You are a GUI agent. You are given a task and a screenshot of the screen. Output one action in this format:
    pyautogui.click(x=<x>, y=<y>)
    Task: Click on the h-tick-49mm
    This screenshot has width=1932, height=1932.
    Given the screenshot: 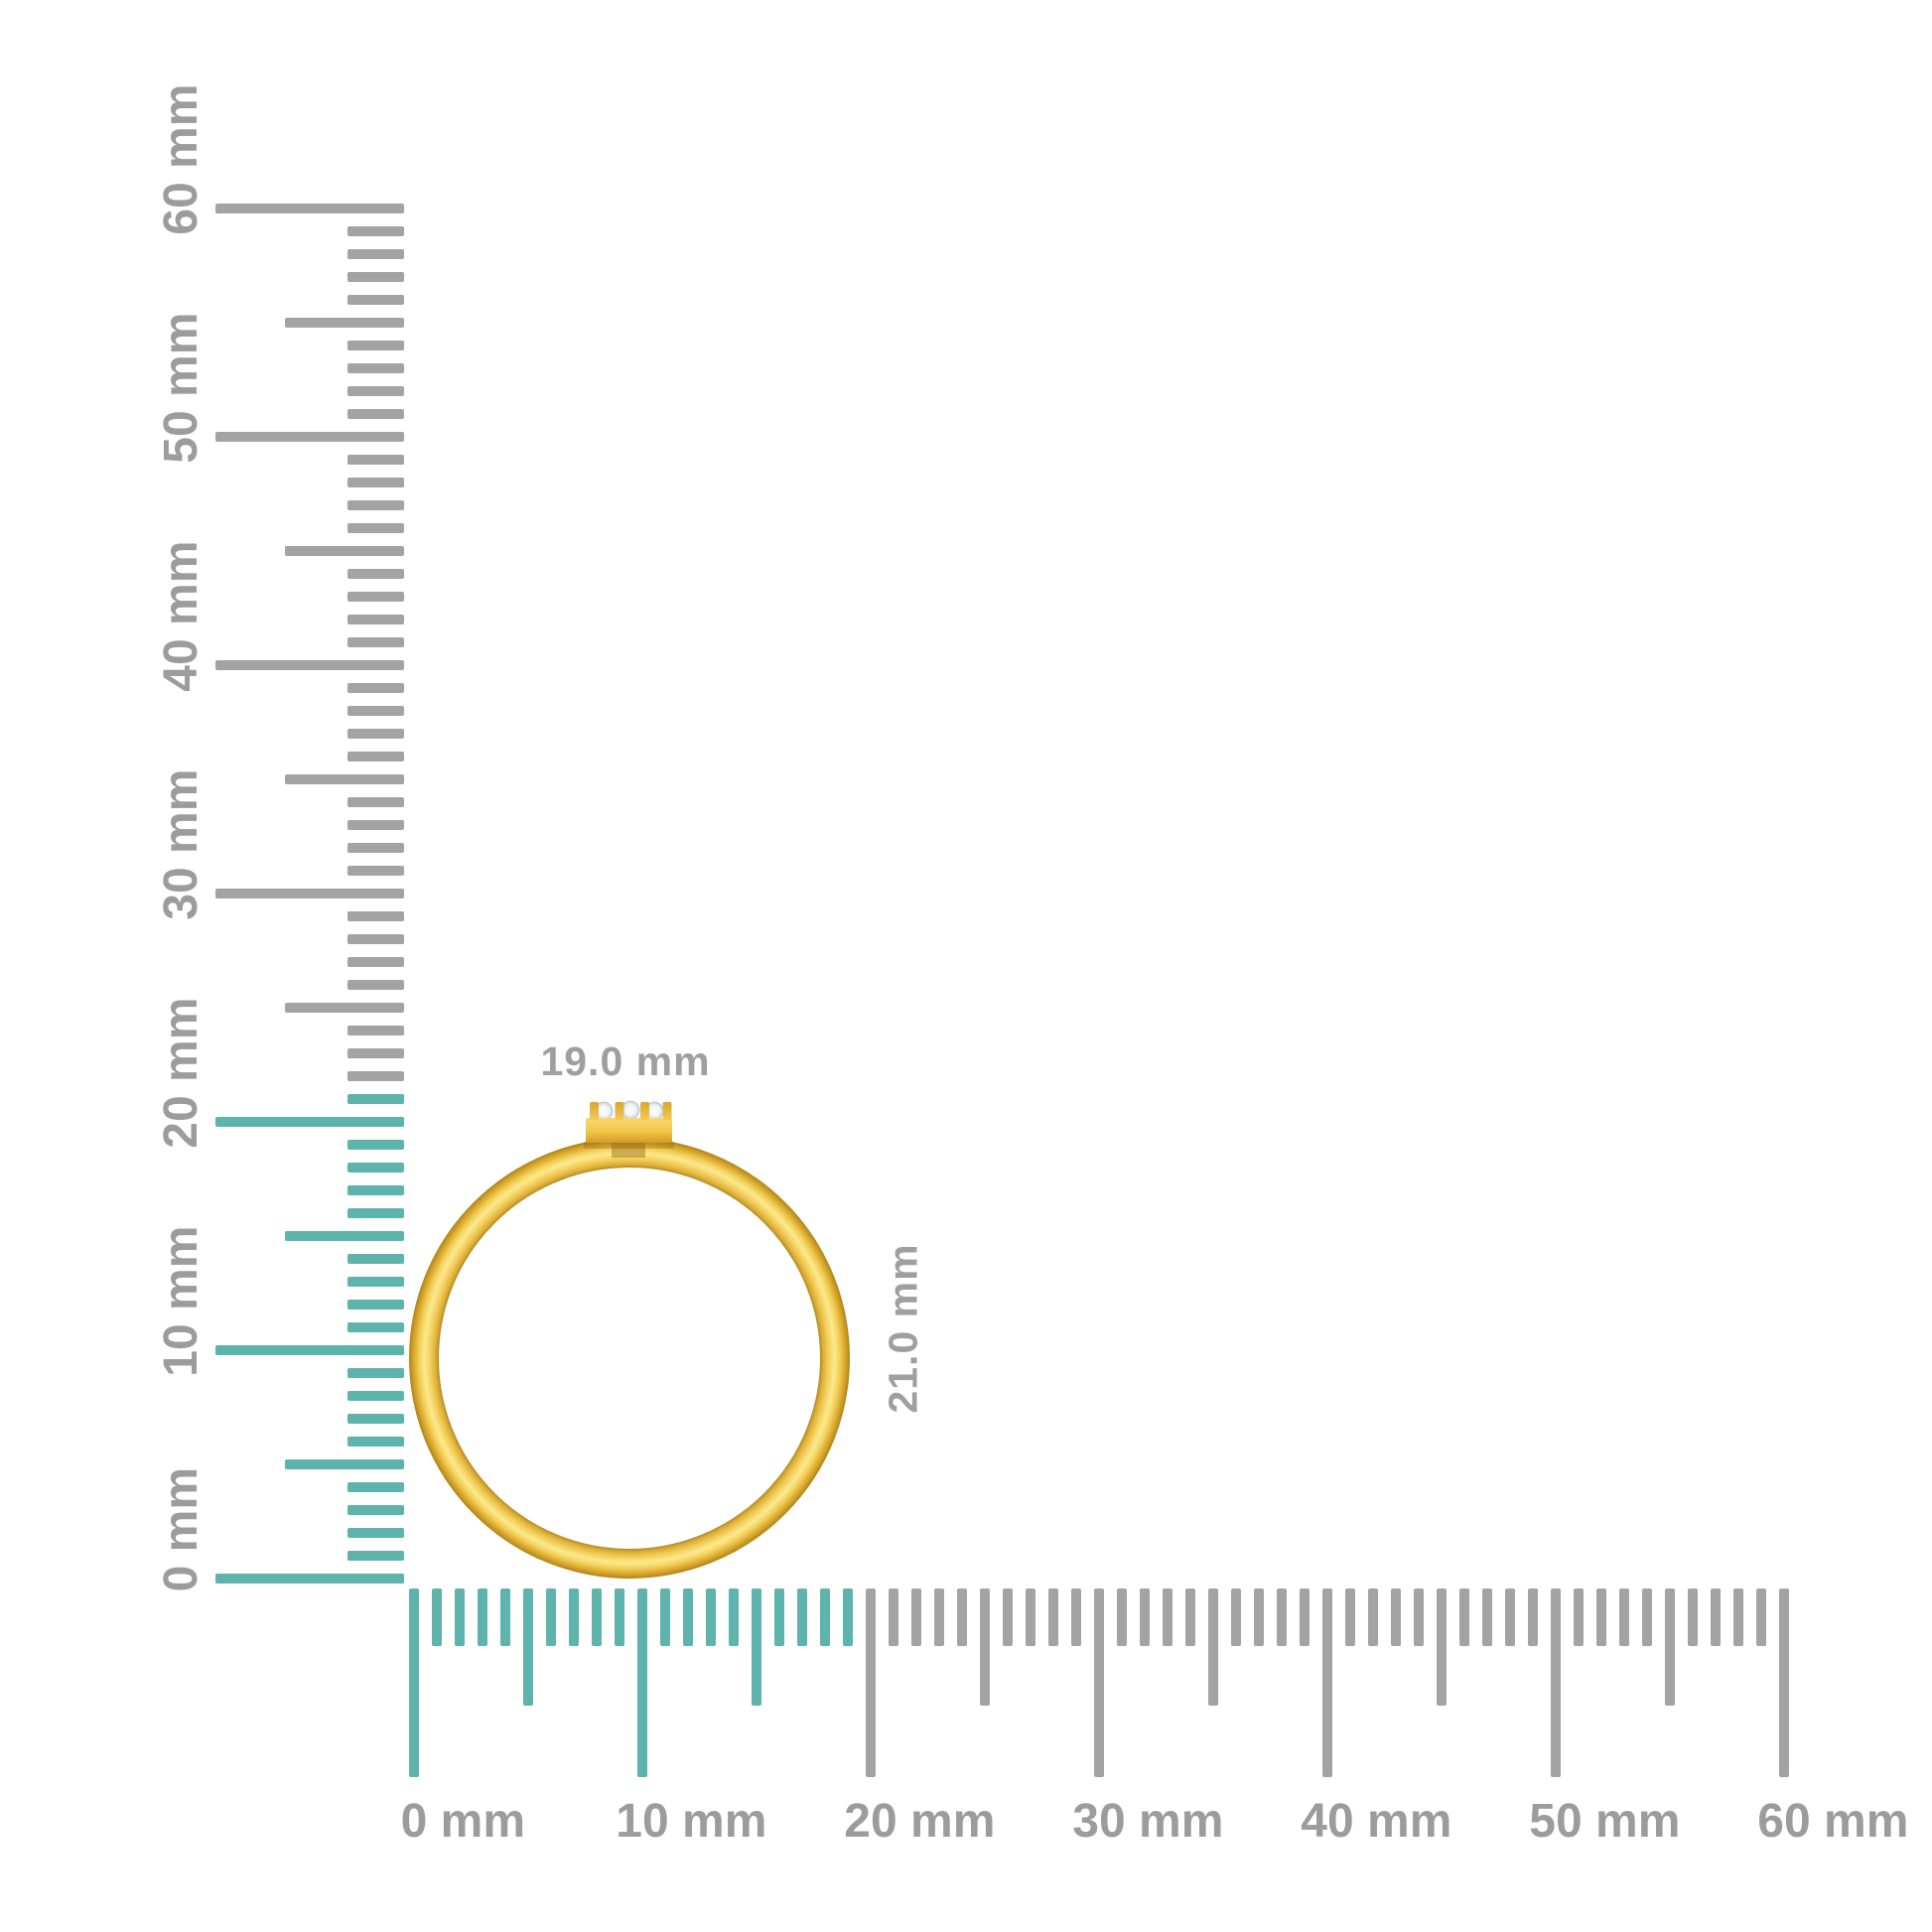 What is the action you would take?
    pyautogui.click(x=1533, y=1617)
    